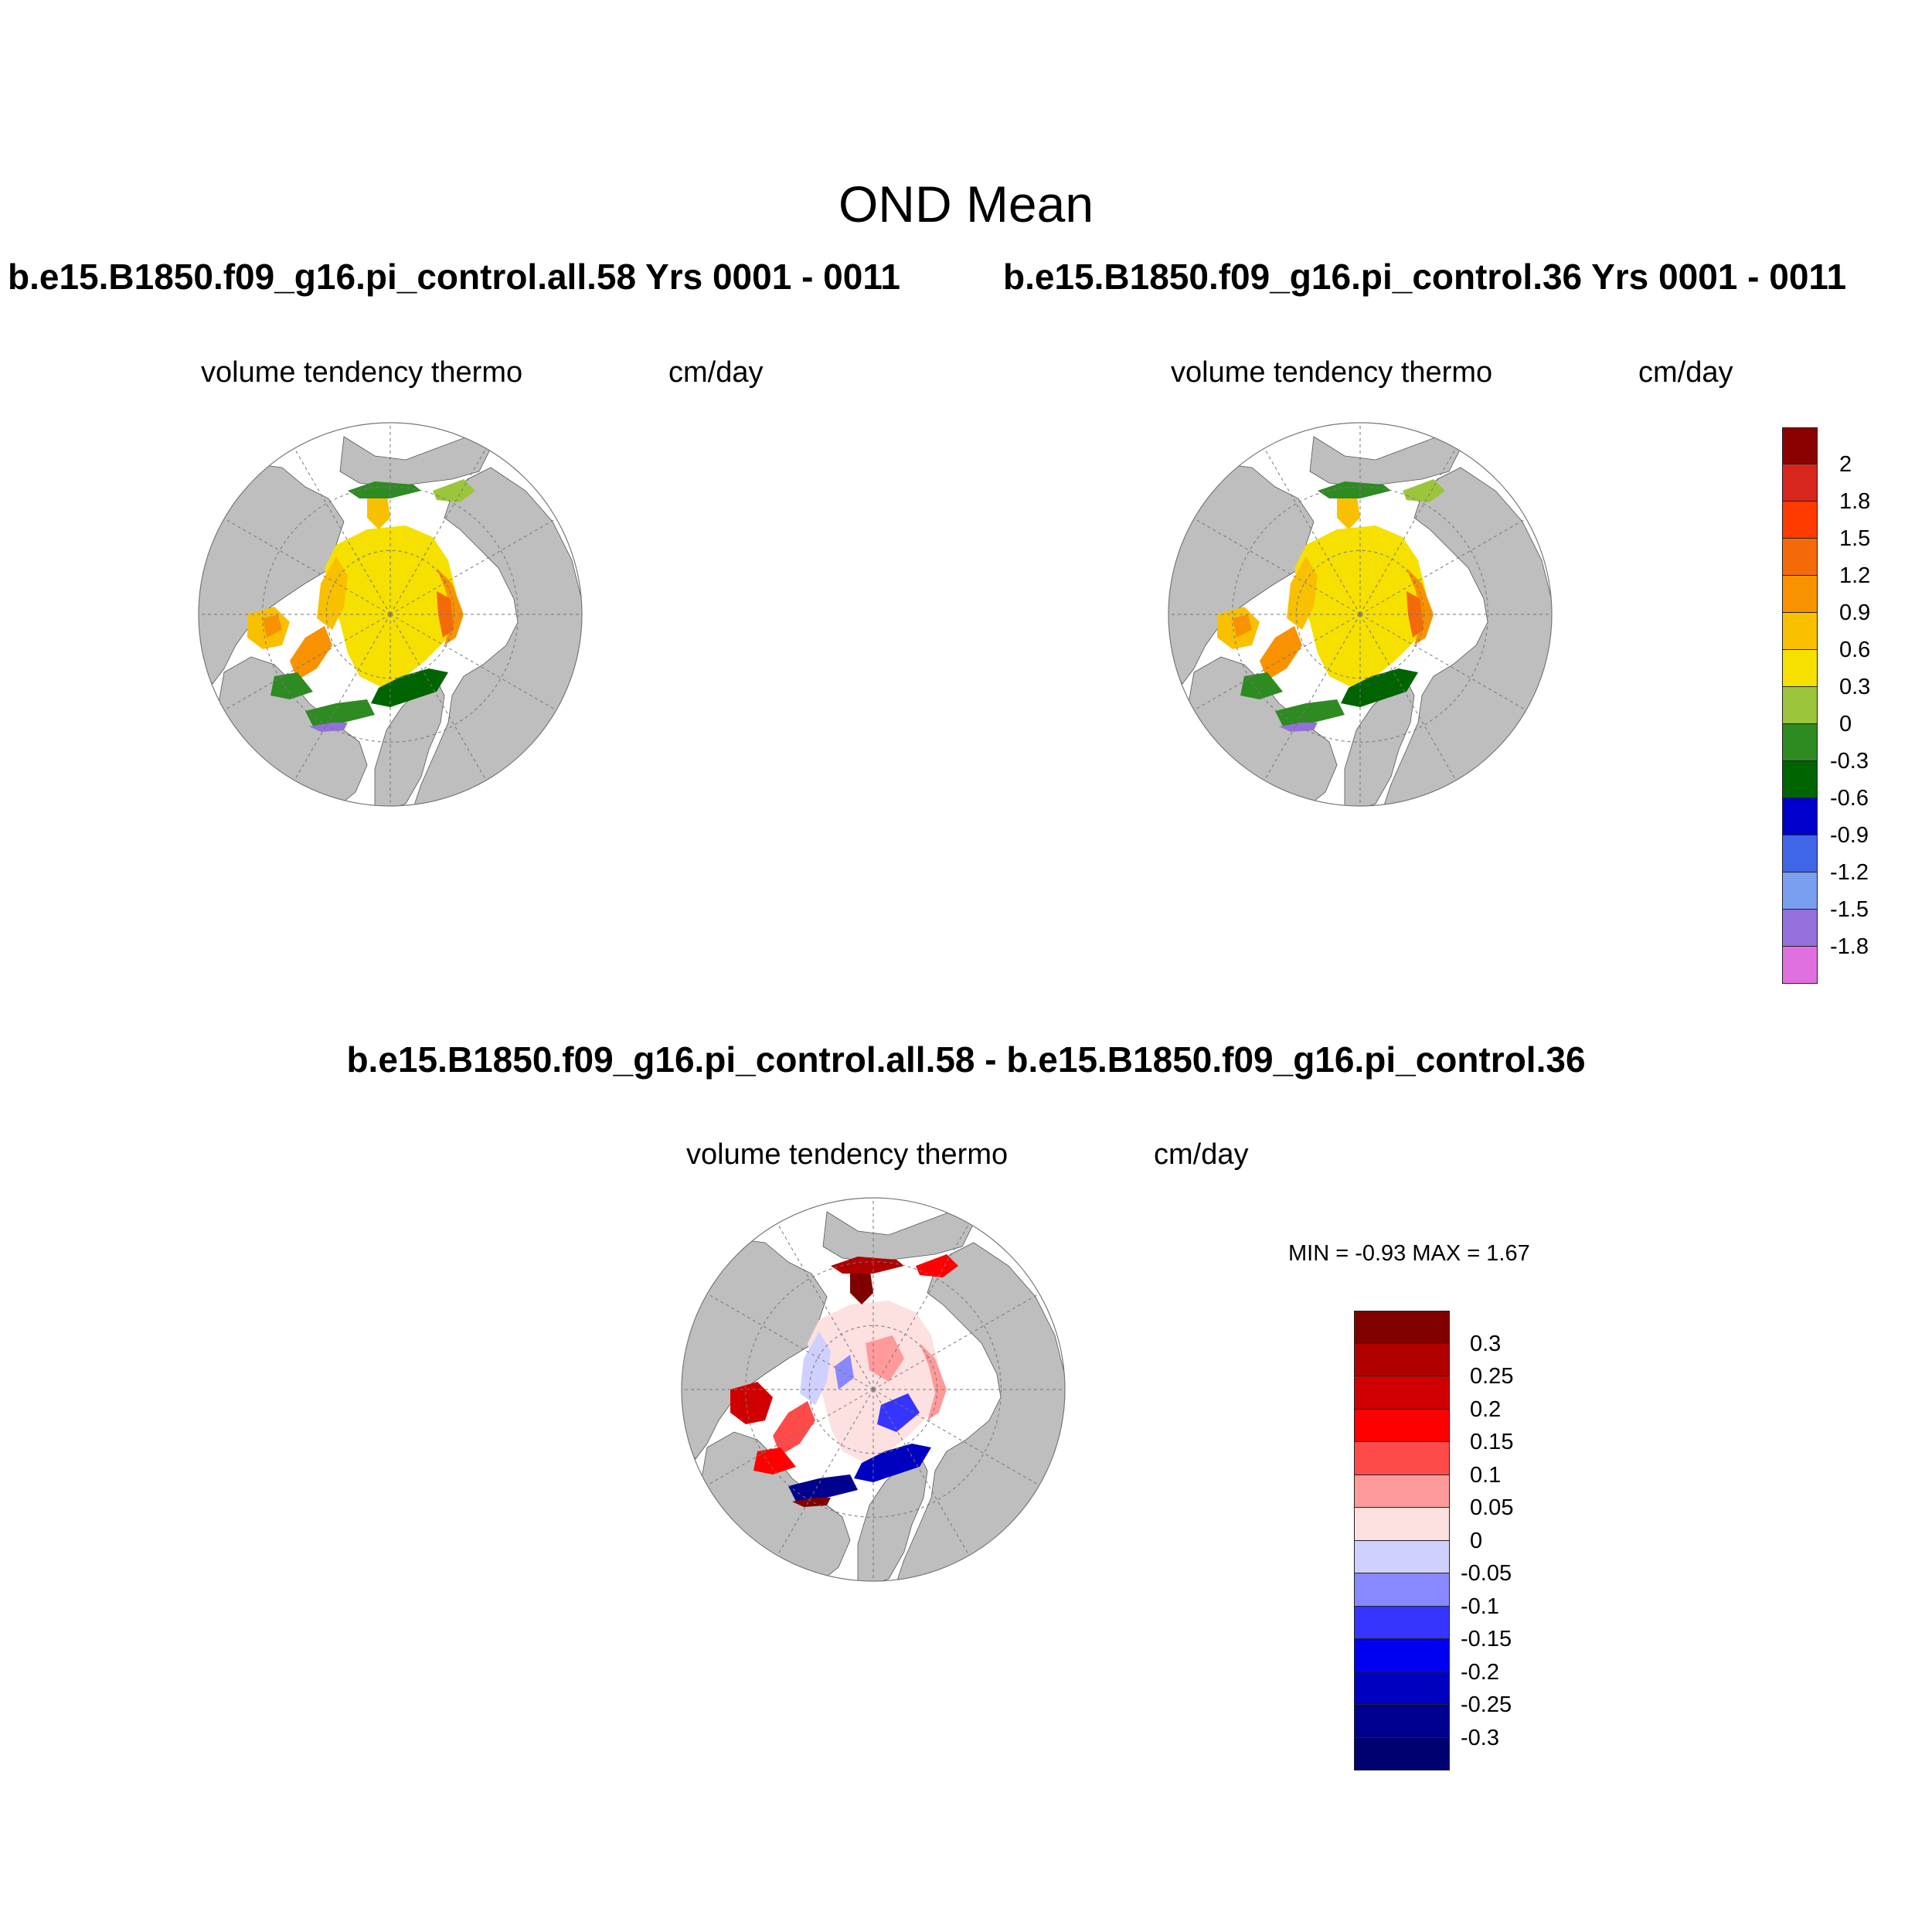 Image resolution: width=1932 pixels, height=1932 pixels. Describe the element at coordinates (848, 1155) in the screenshot. I see `variable-label-diff: volume tendency thermo` at that location.